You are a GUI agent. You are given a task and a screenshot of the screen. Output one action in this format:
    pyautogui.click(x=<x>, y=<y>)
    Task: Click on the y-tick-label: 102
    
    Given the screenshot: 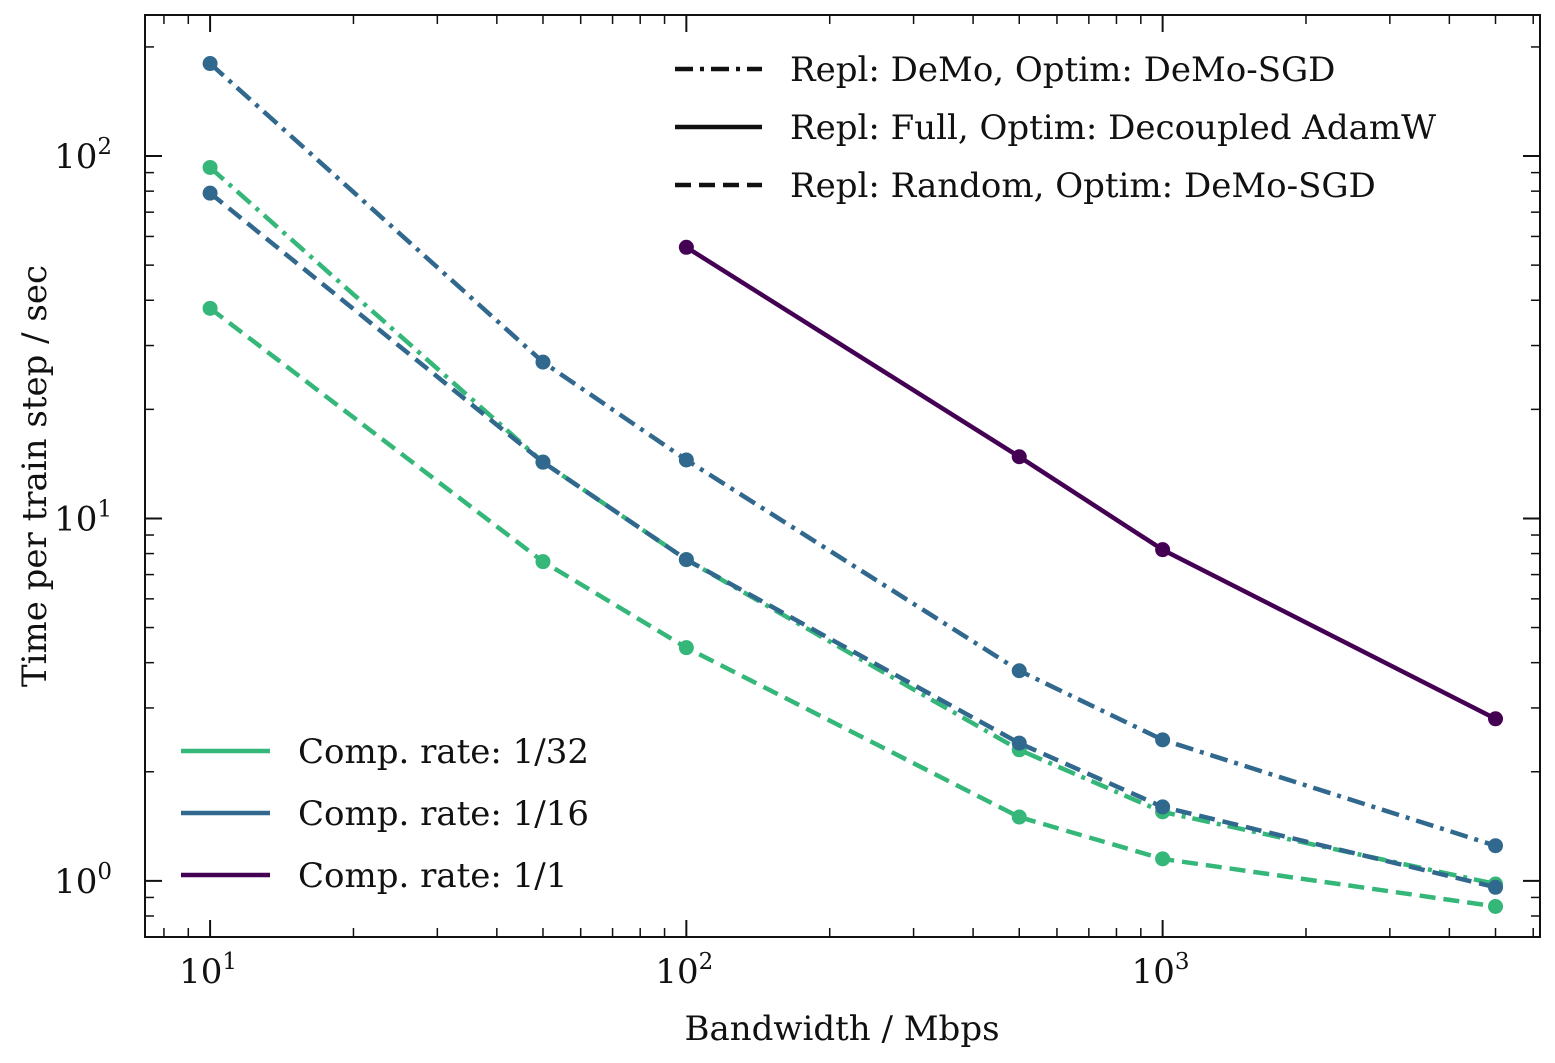 What is the action you would take?
    pyautogui.click(x=83, y=155)
    